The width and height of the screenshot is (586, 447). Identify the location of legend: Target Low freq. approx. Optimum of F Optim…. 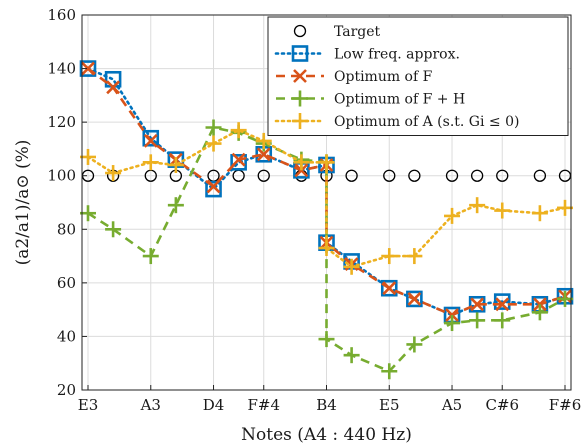
(418, 76).